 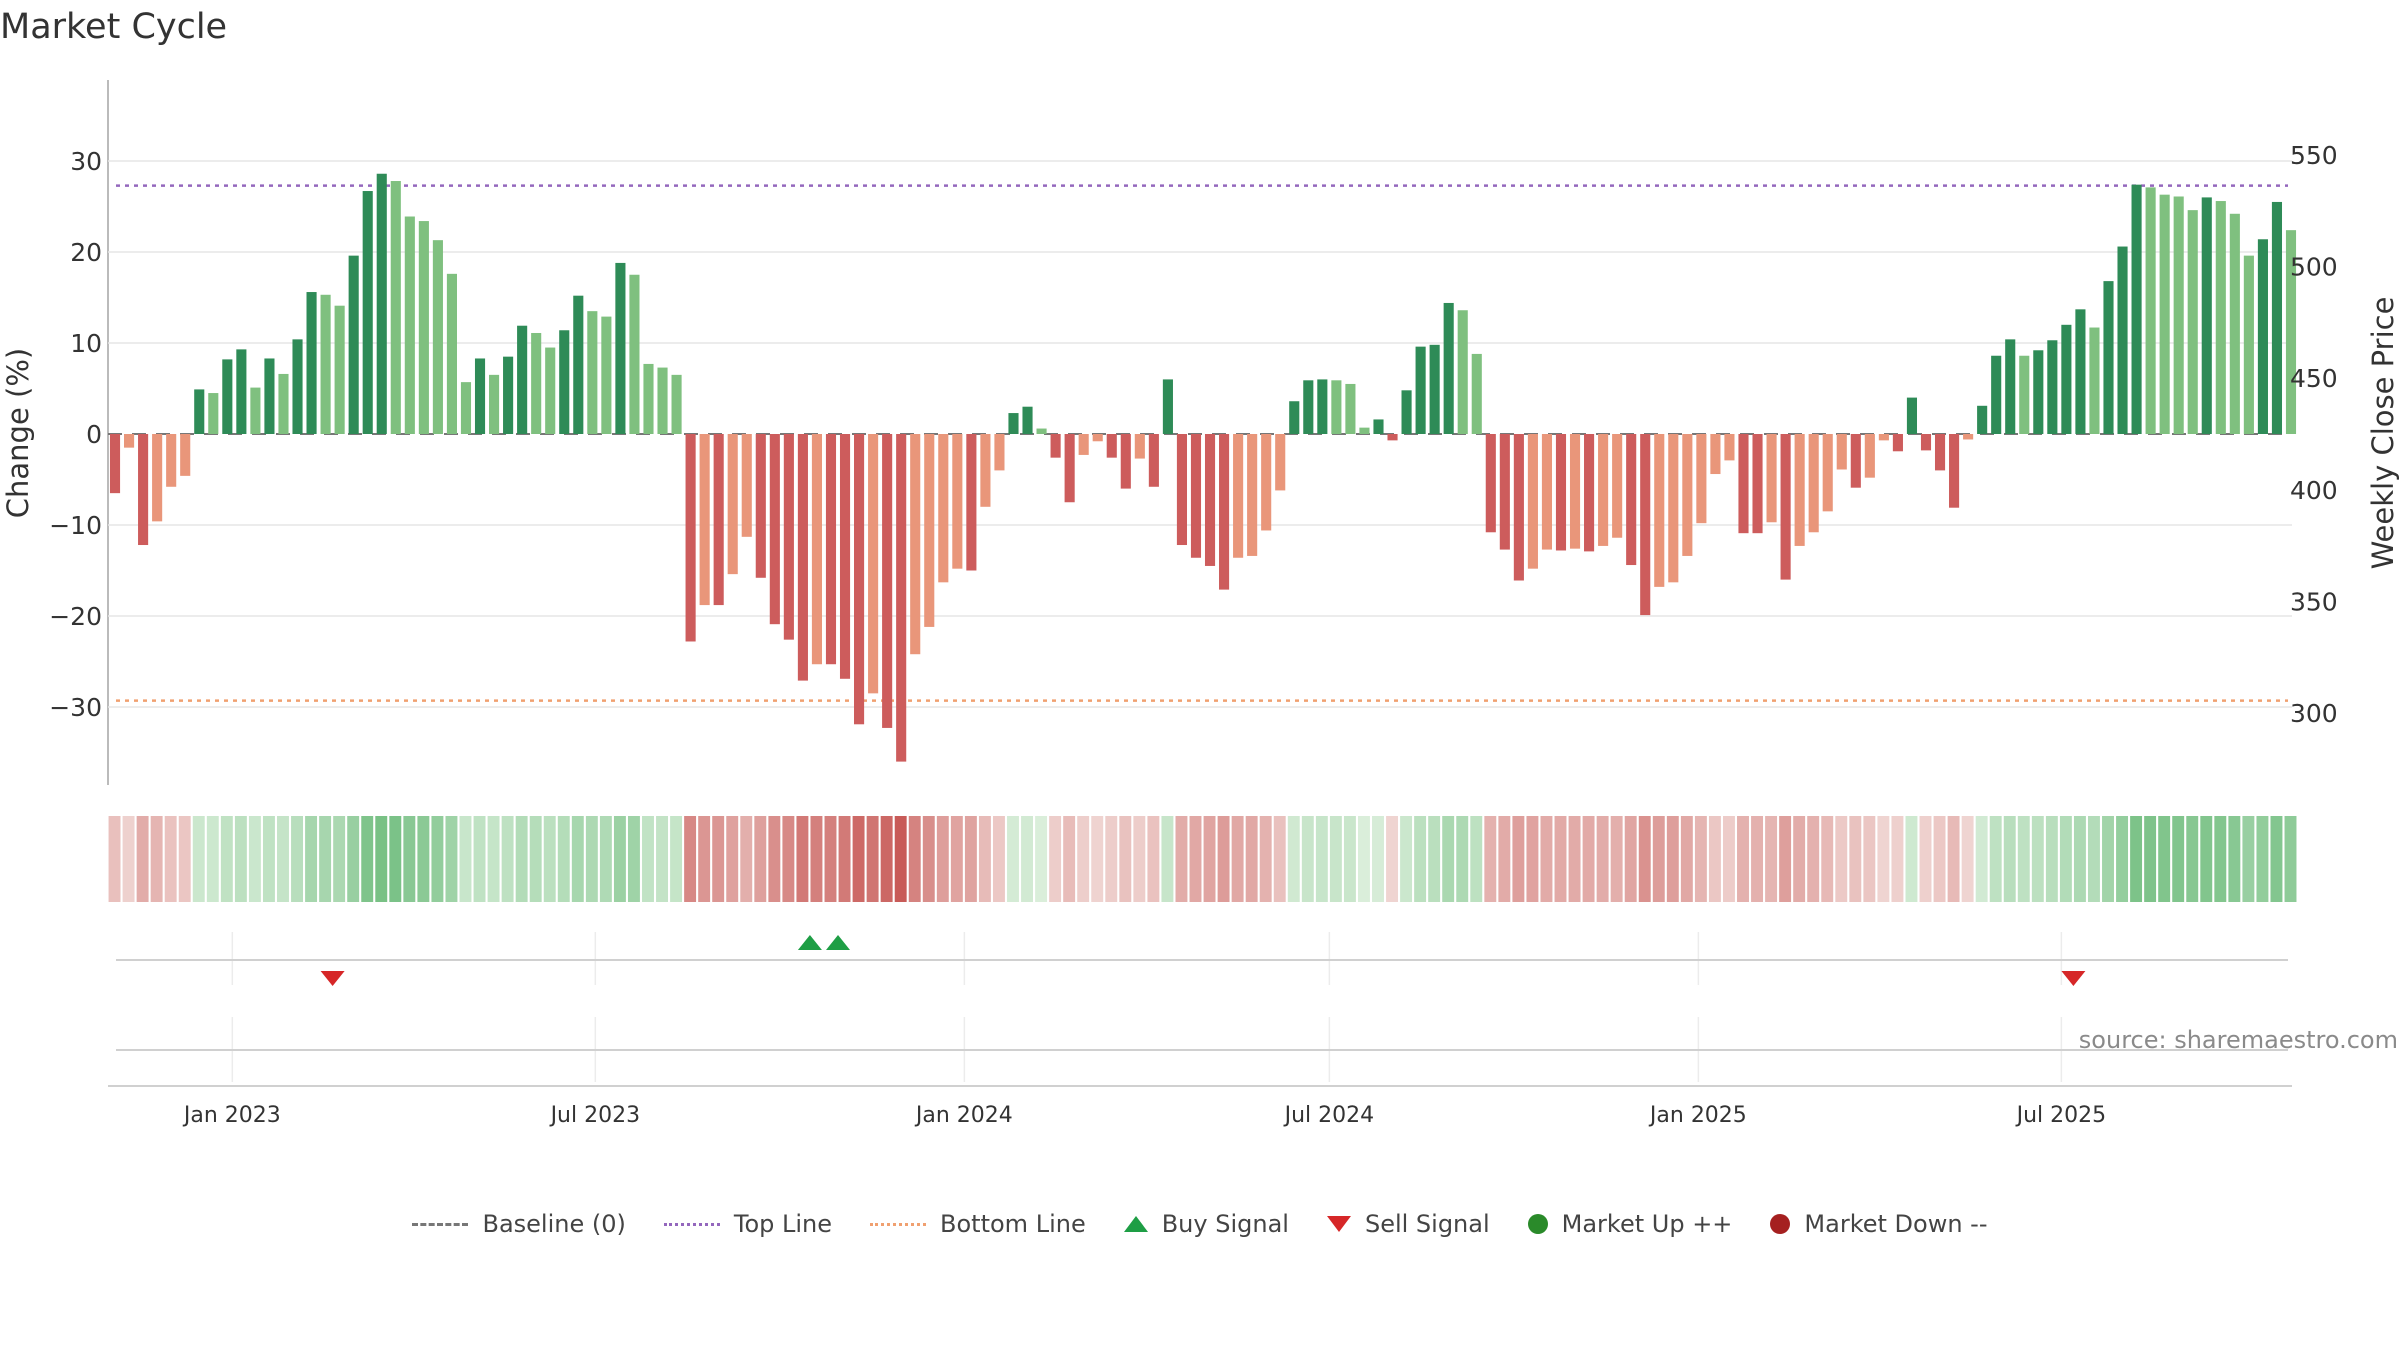 What do you see at coordinates (86, 252) in the screenshot?
I see `y-tick-label: 20` at bounding box center [86, 252].